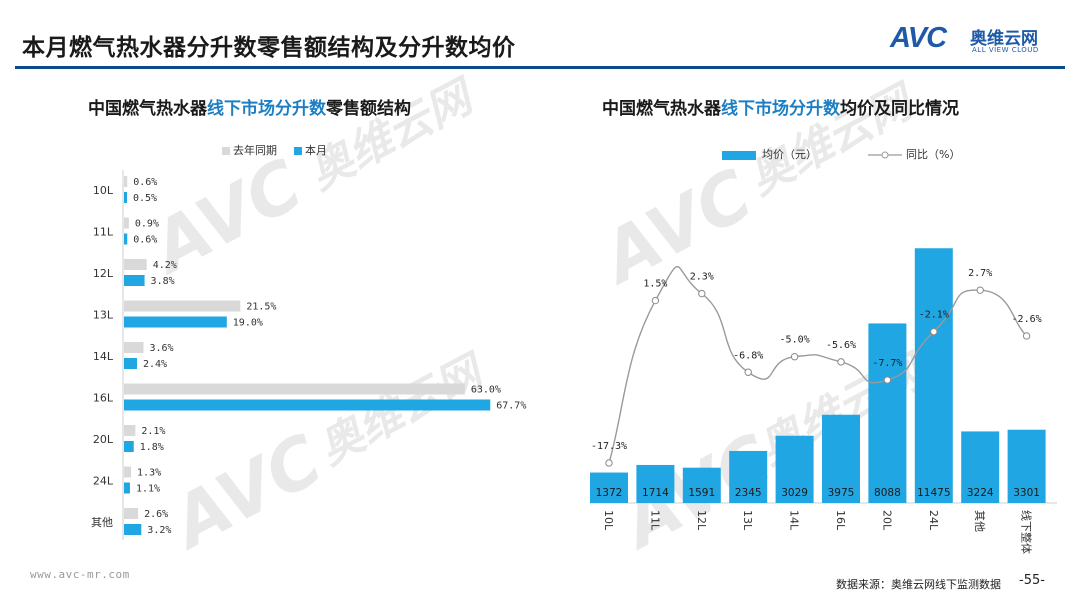  What do you see at coordinates (1004, 39) in the screenshot?
I see `logo-name: 奥维云网` at bounding box center [1004, 39].